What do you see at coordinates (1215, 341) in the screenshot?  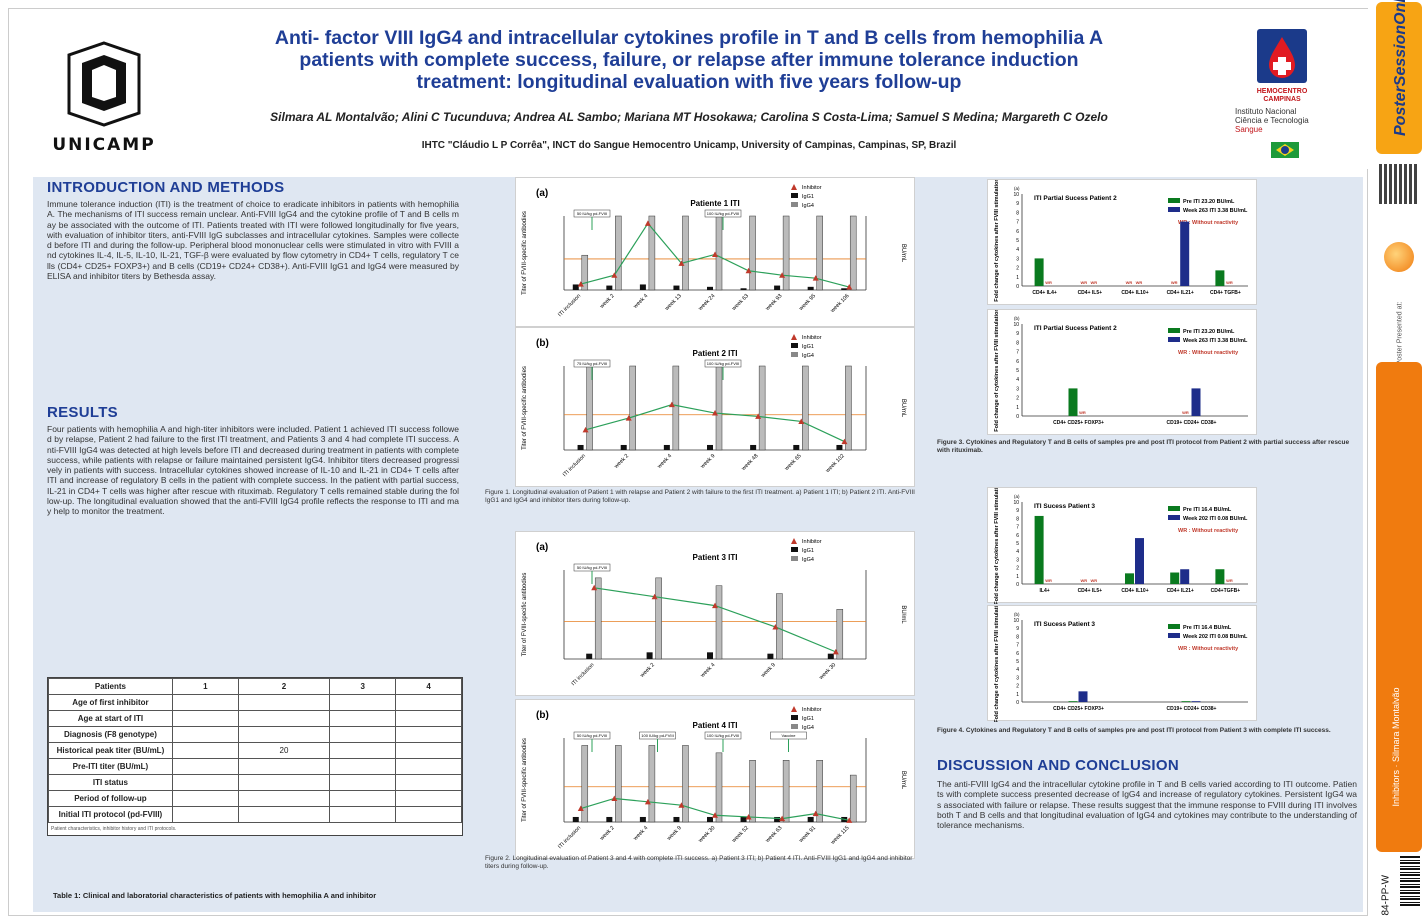 I see `legend-label: Week 263 ITI 3.38 BU/mL` at bounding box center [1215, 341].